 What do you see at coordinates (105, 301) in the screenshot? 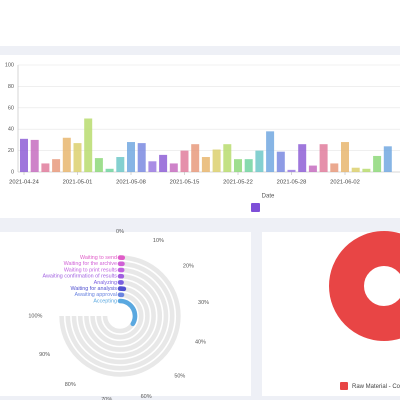
I see `category-label: Accepting` at bounding box center [105, 301].